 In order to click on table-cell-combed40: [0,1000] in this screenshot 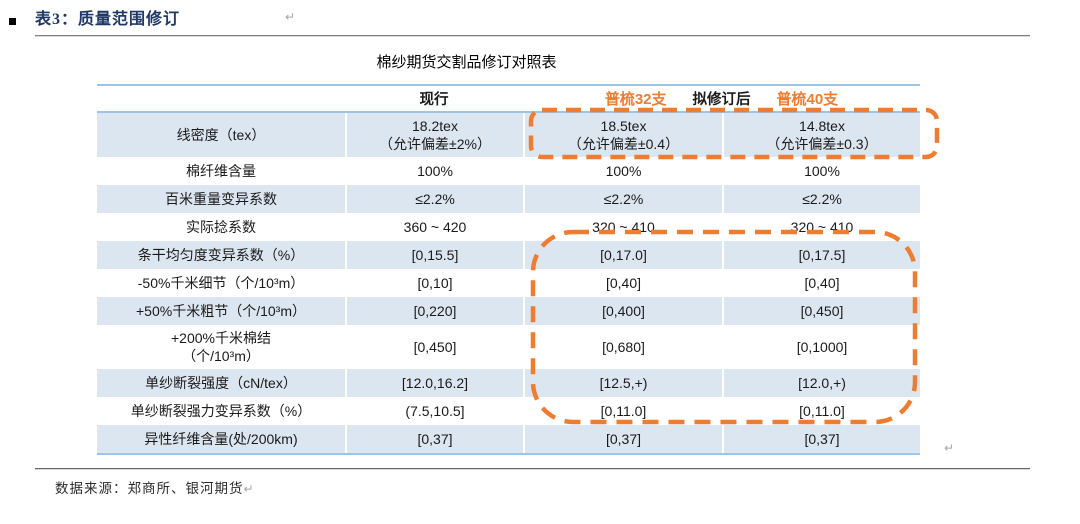, I will do `click(821, 347)`.